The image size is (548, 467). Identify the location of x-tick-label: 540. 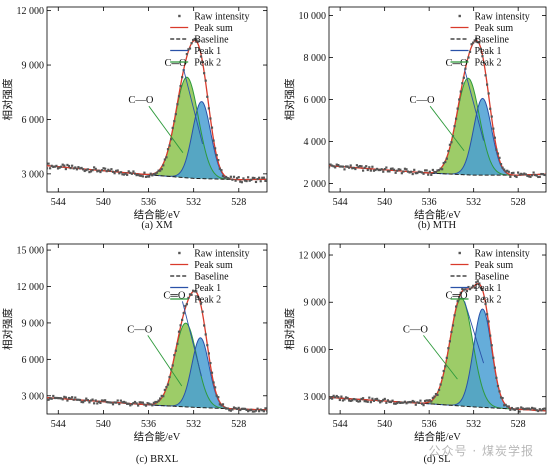
(384, 424).